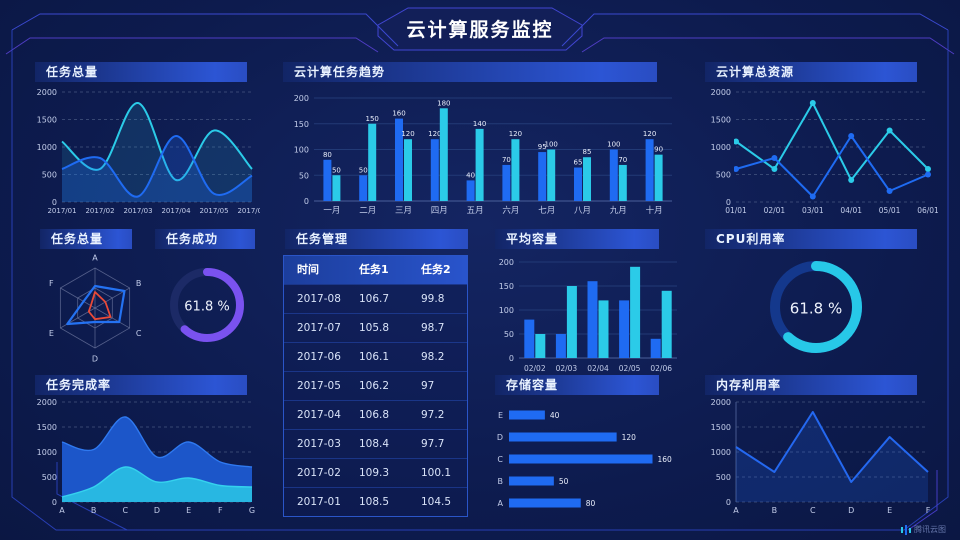 The width and height of the screenshot is (960, 540). What do you see at coordinates (319, 386) in the screenshot?
I see `table-cell: 2017-05` at bounding box center [319, 386].